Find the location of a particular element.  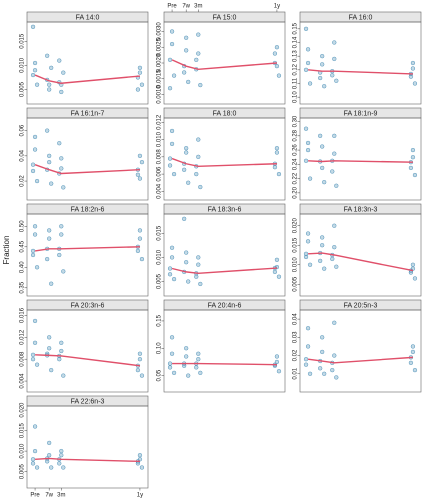

y-tick-label: 0.24 is located at coordinates (296, 164).